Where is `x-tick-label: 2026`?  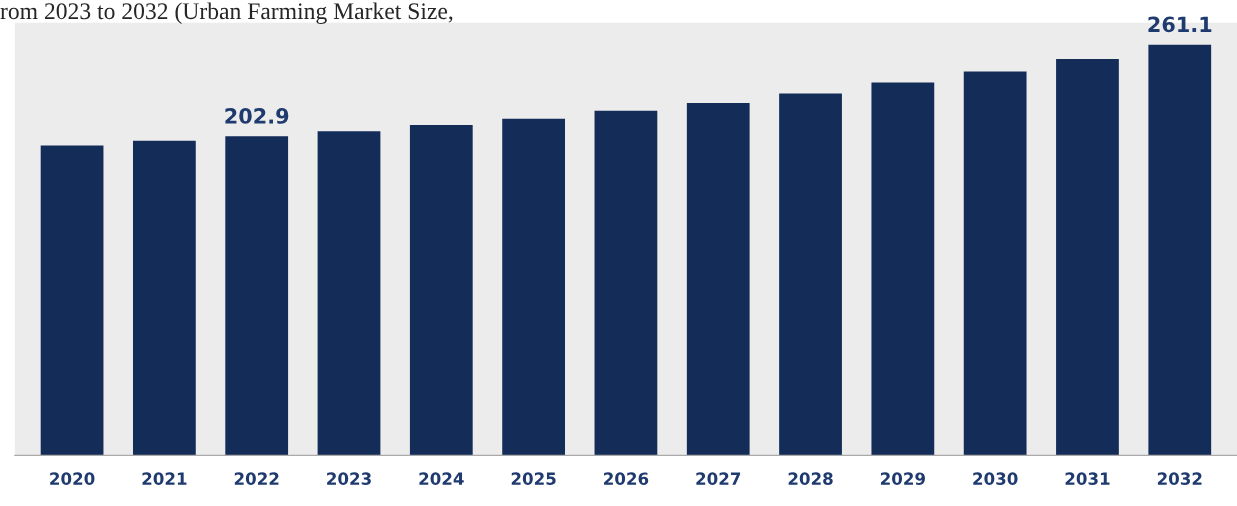 x-tick-label: 2026 is located at coordinates (626, 478).